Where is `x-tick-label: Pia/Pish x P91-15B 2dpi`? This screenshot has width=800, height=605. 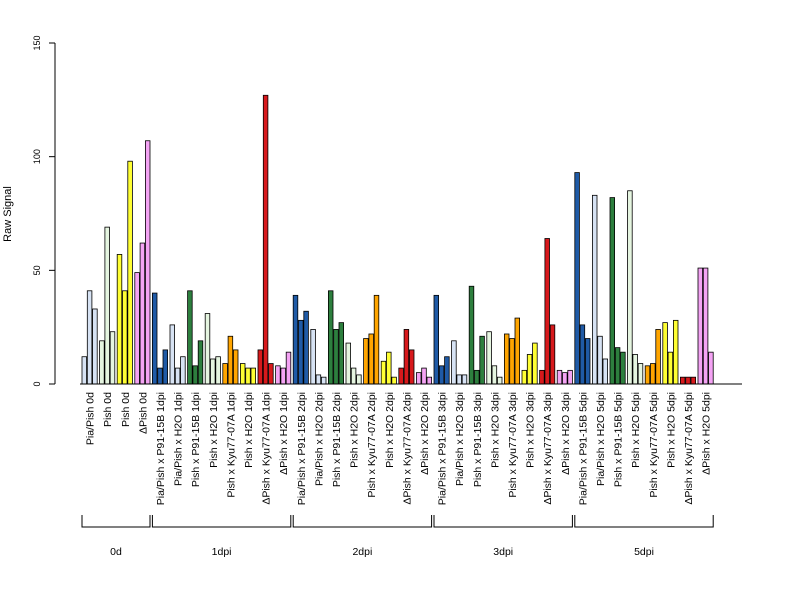 x-tick-label: Pia/Pish x P91-15B 2dpi is located at coordinates (302, 448).